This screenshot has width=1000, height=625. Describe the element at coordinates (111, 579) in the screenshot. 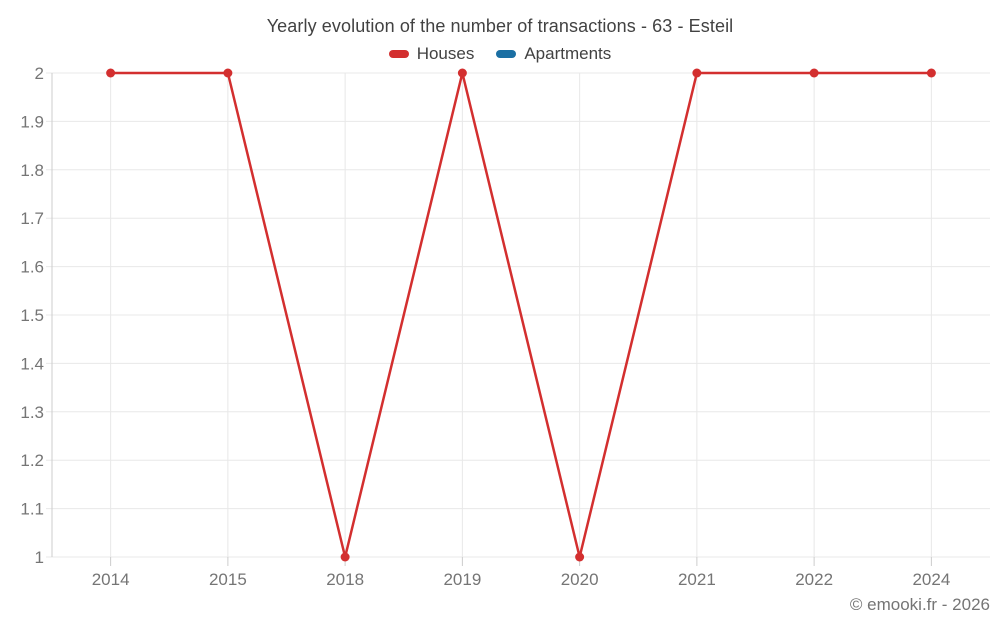

I see `x-tick-label: 2014` at that location.